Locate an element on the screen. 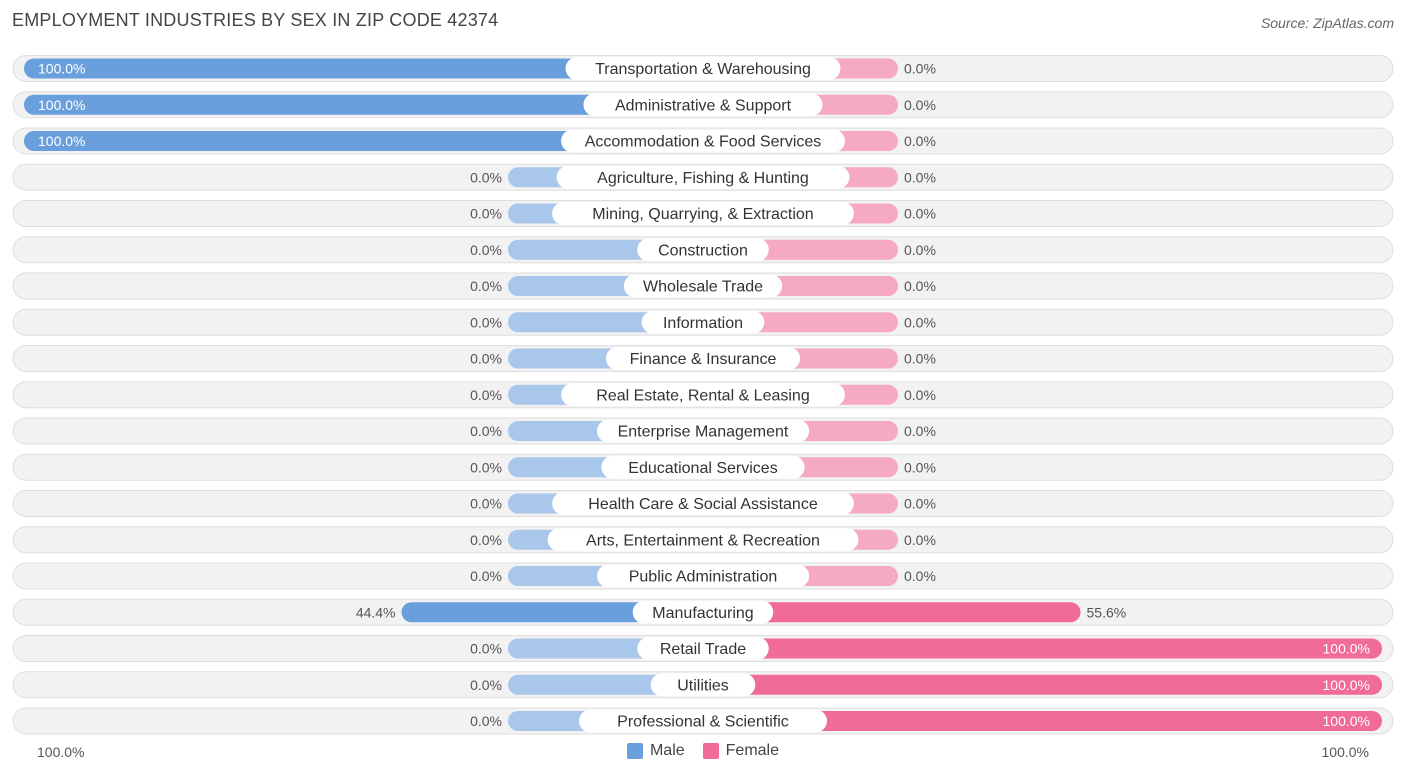  chart-row: 0.0% 0.0% Public Administration is located at coordinates (703, 576).